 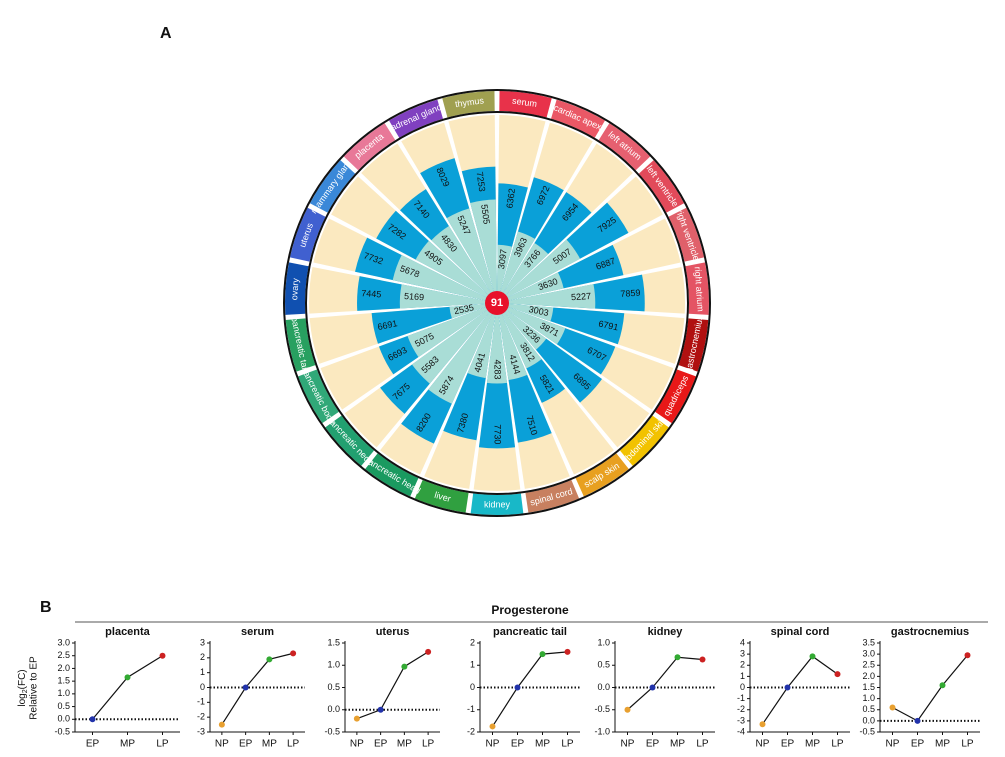 What do you see at coordinates (166, 33) in the screenshot?
I see `panel-label: A` at bounding box center [166, 33].